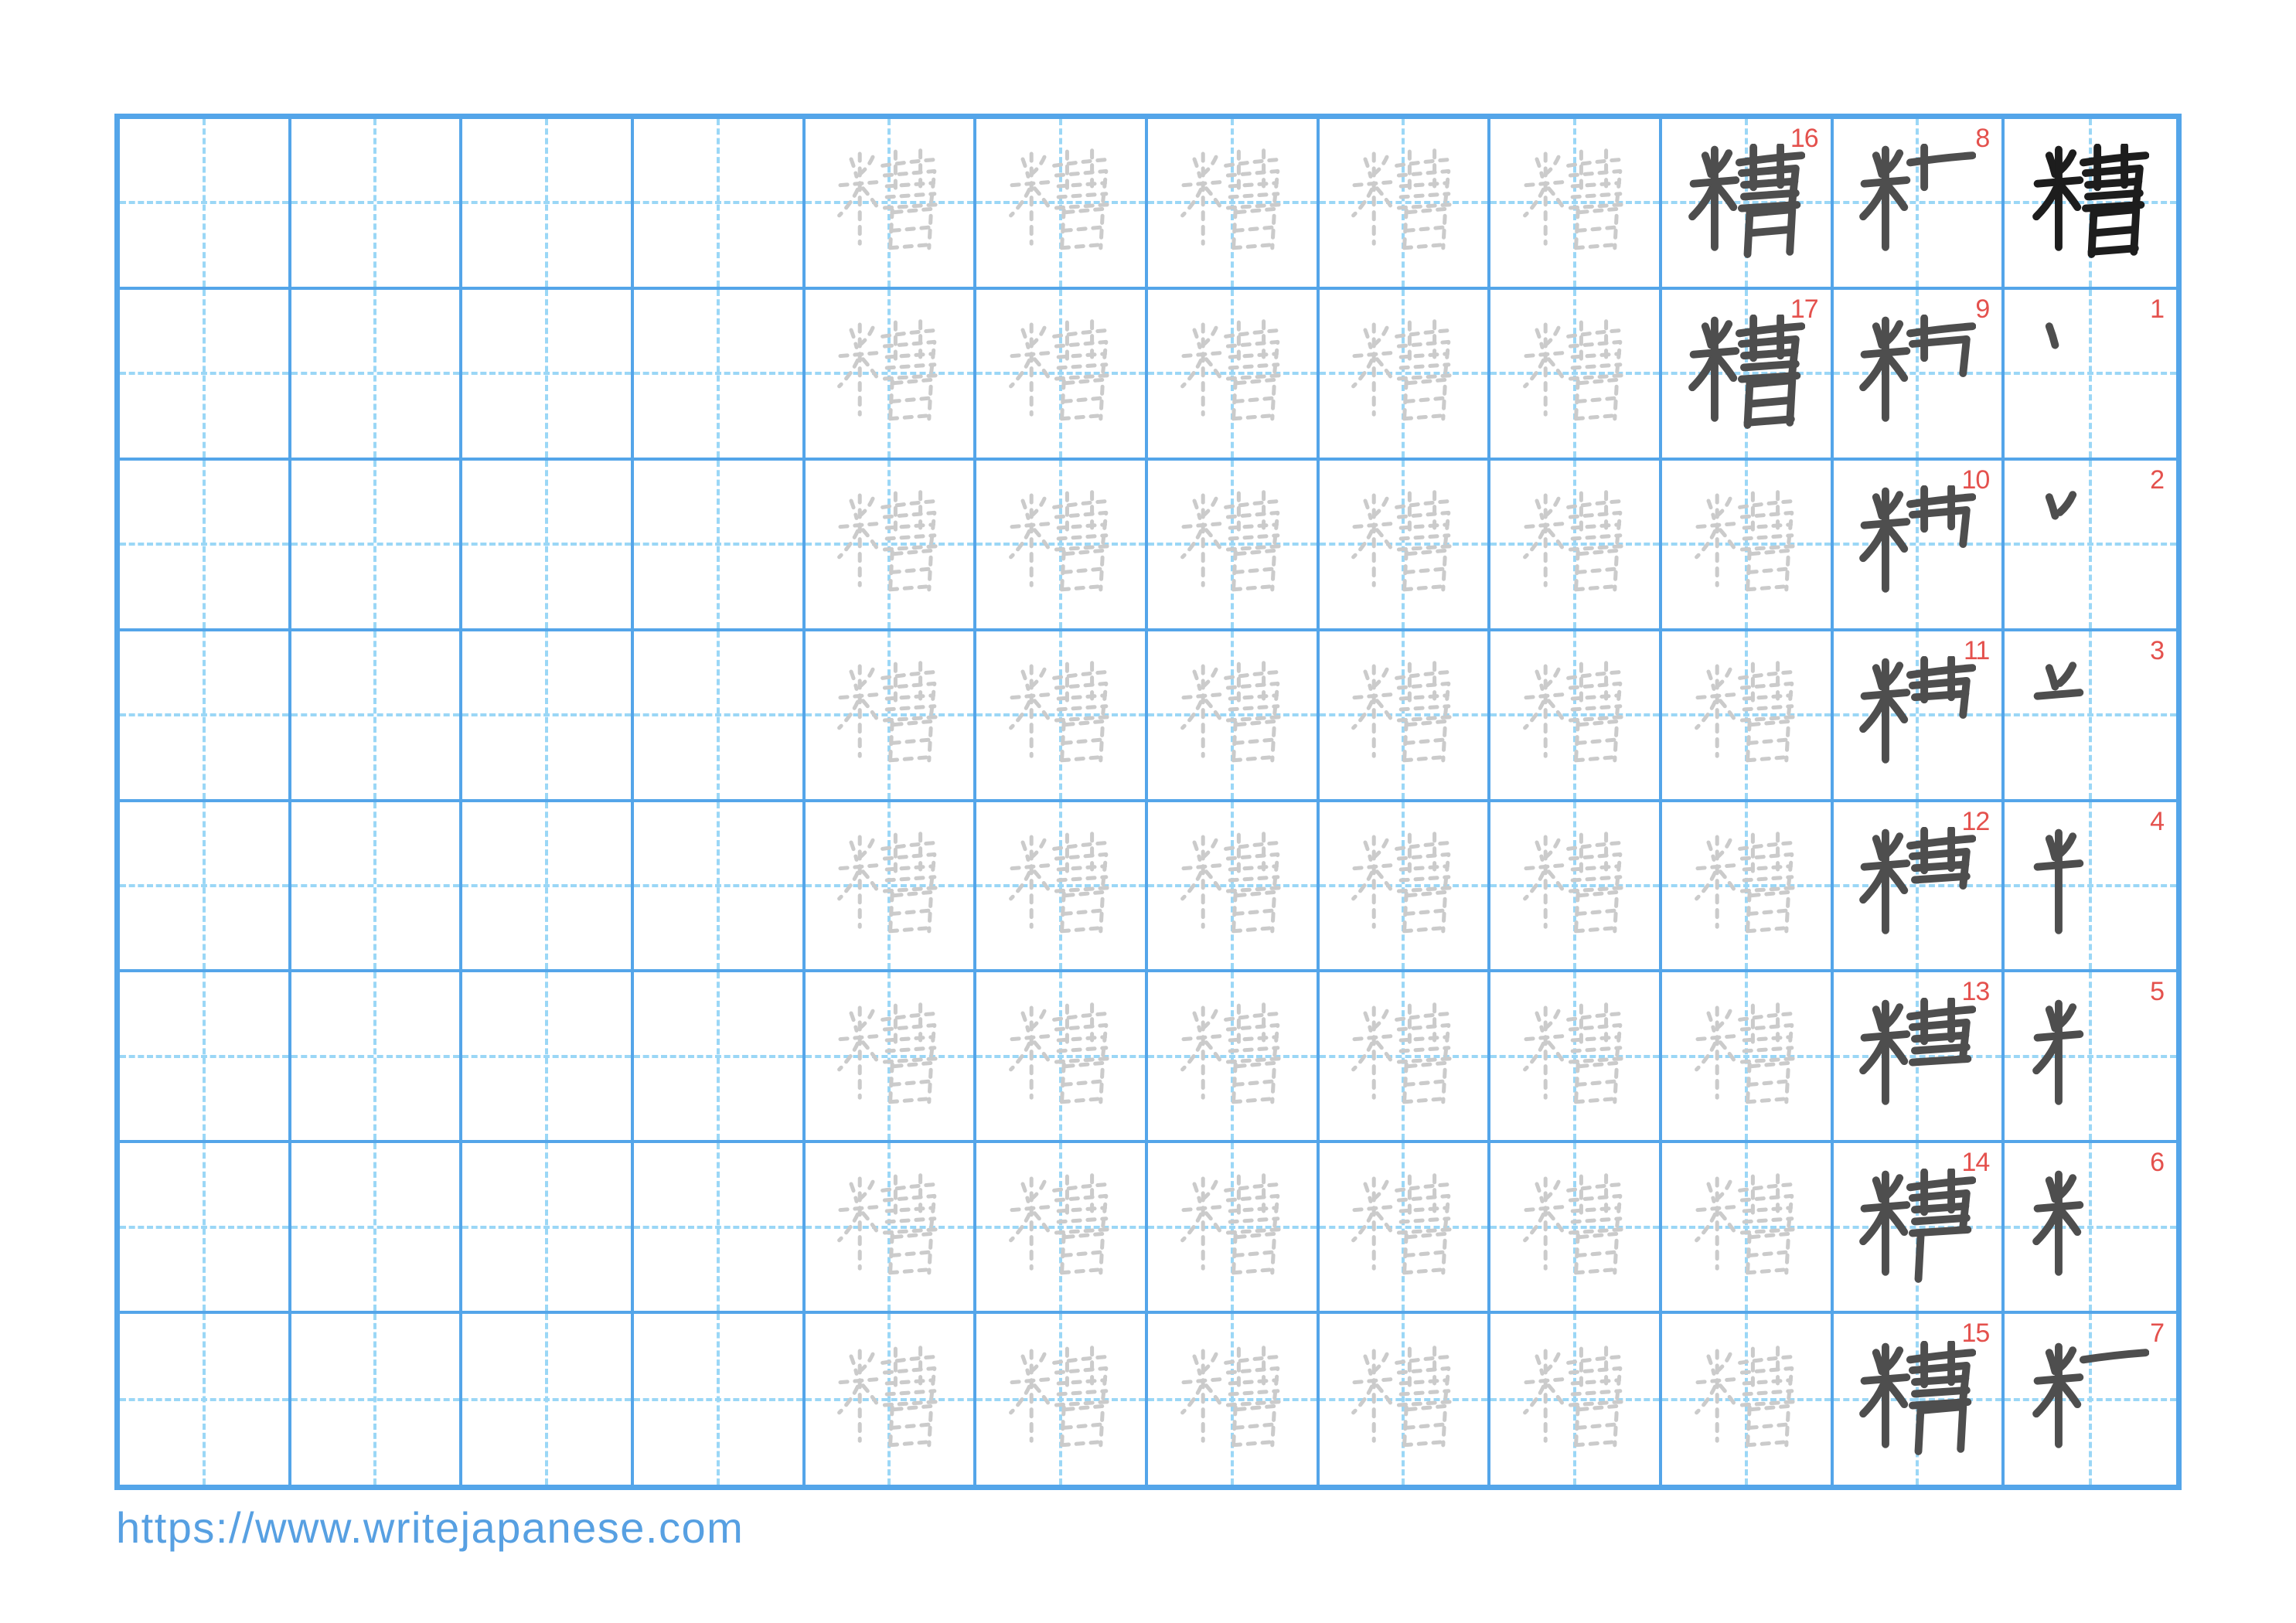  I want to click on stroke-step-cell-15: 15, so click(1919, 1399).